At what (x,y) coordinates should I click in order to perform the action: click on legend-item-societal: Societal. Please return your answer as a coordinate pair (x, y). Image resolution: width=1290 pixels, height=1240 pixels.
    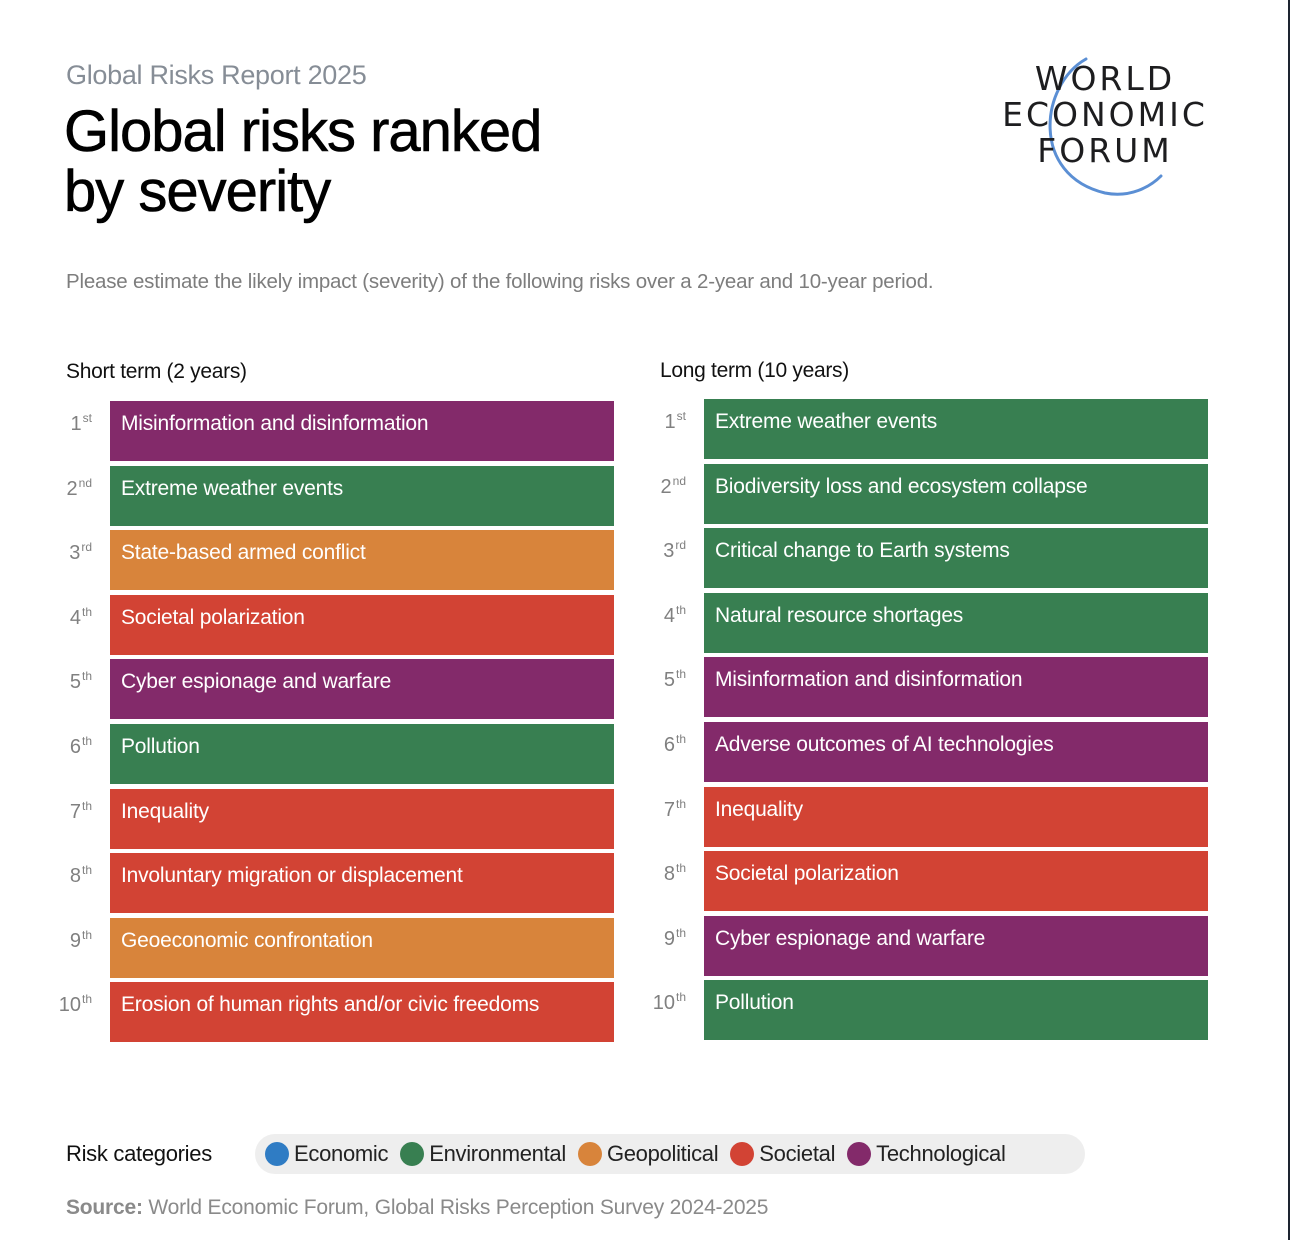
    Looking at the image, I should click on (782, 1154).